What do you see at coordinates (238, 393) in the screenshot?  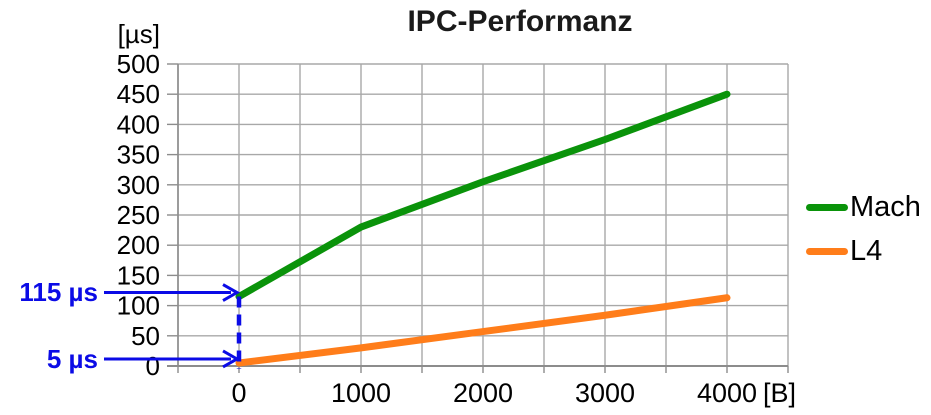 I see `x-tick-label: 0` at bounding box center [238, 393].